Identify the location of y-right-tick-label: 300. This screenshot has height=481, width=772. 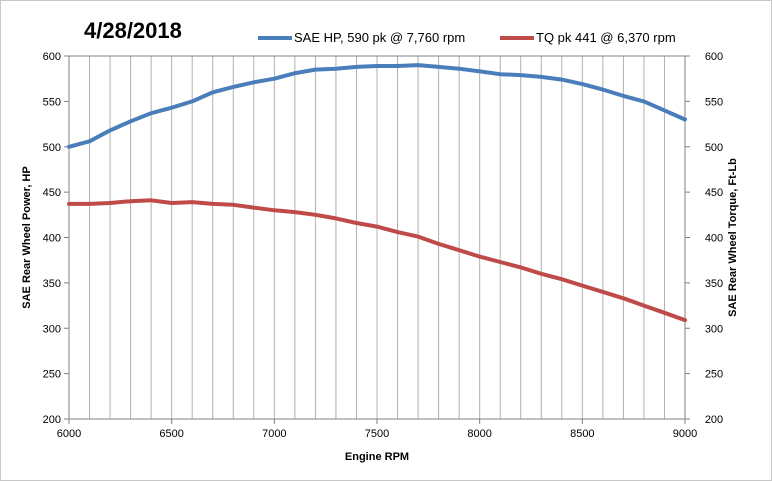
(714, 329).